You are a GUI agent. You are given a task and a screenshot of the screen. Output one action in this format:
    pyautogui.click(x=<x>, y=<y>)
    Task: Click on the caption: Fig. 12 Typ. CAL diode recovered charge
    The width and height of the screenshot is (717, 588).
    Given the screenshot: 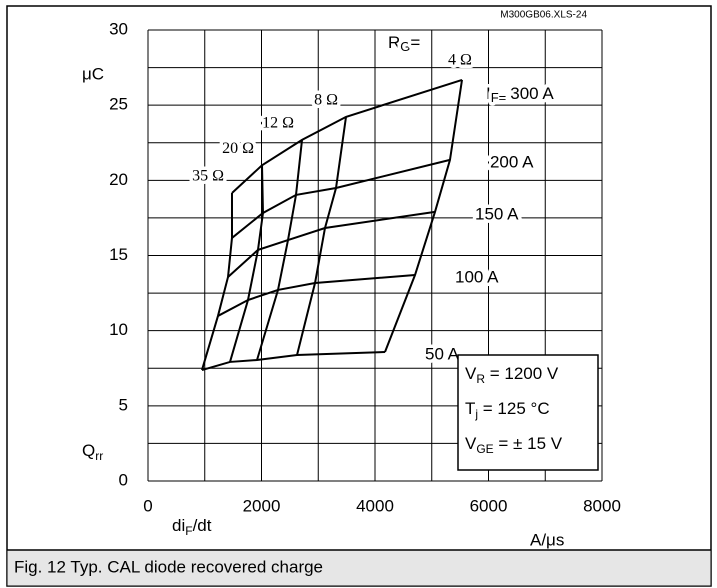 What is the action you would take?
    pyautogui.click(x=168, y=566)
    